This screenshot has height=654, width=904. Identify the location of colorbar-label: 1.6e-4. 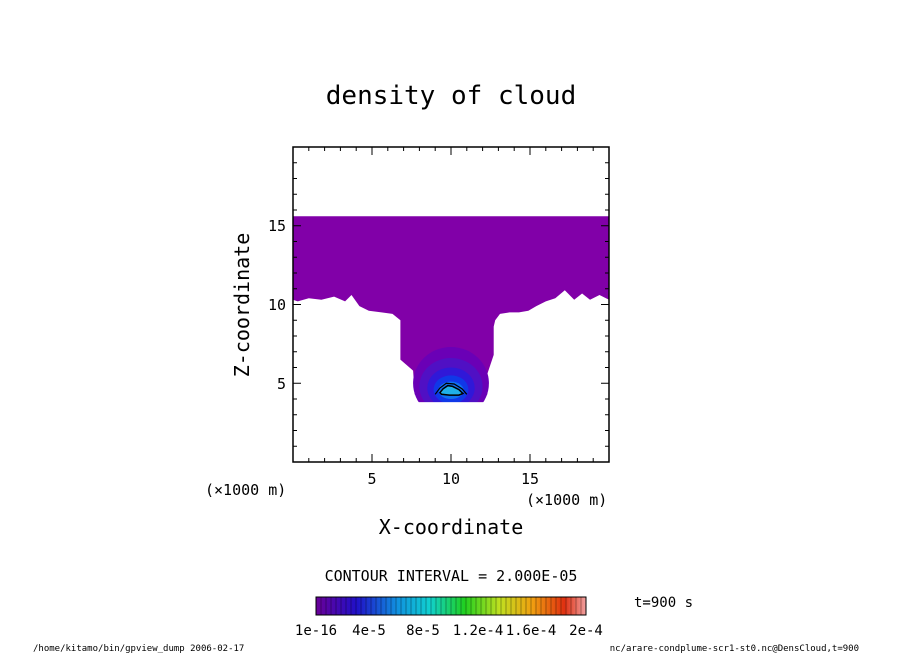
(531, 631).